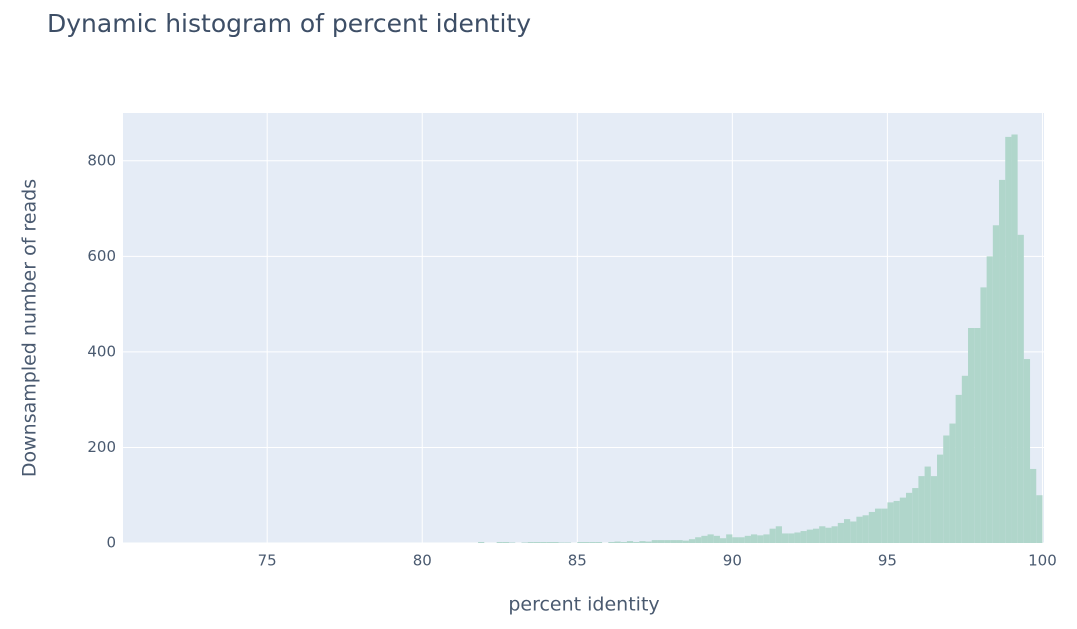  What do you see at coordinates (30, 328) in the screenshot?
I see `y-axis-title: Downsampled number of reads` at bounding box center [30, 328].